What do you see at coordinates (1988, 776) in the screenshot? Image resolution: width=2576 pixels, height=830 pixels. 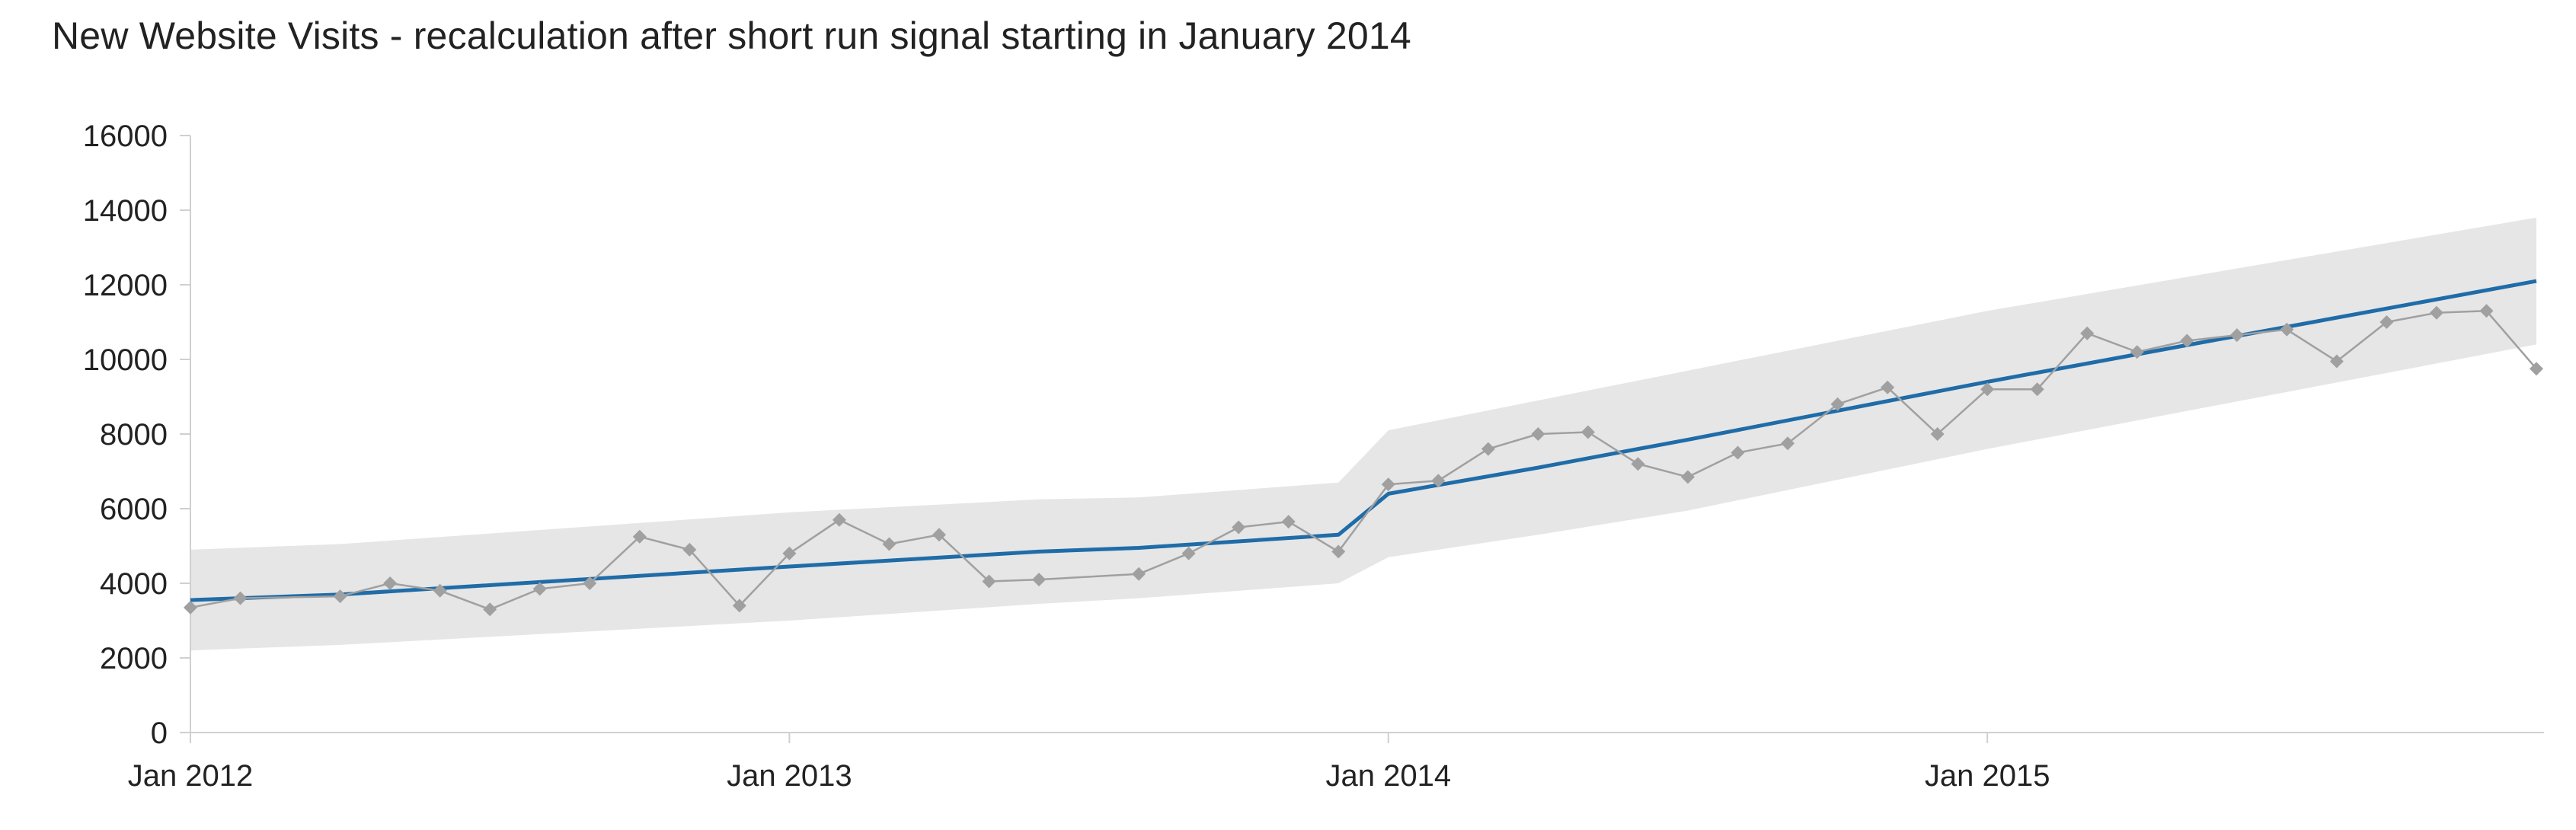 I see `x-tick-label: Jan 2015` at bounding box center [1988, 776].